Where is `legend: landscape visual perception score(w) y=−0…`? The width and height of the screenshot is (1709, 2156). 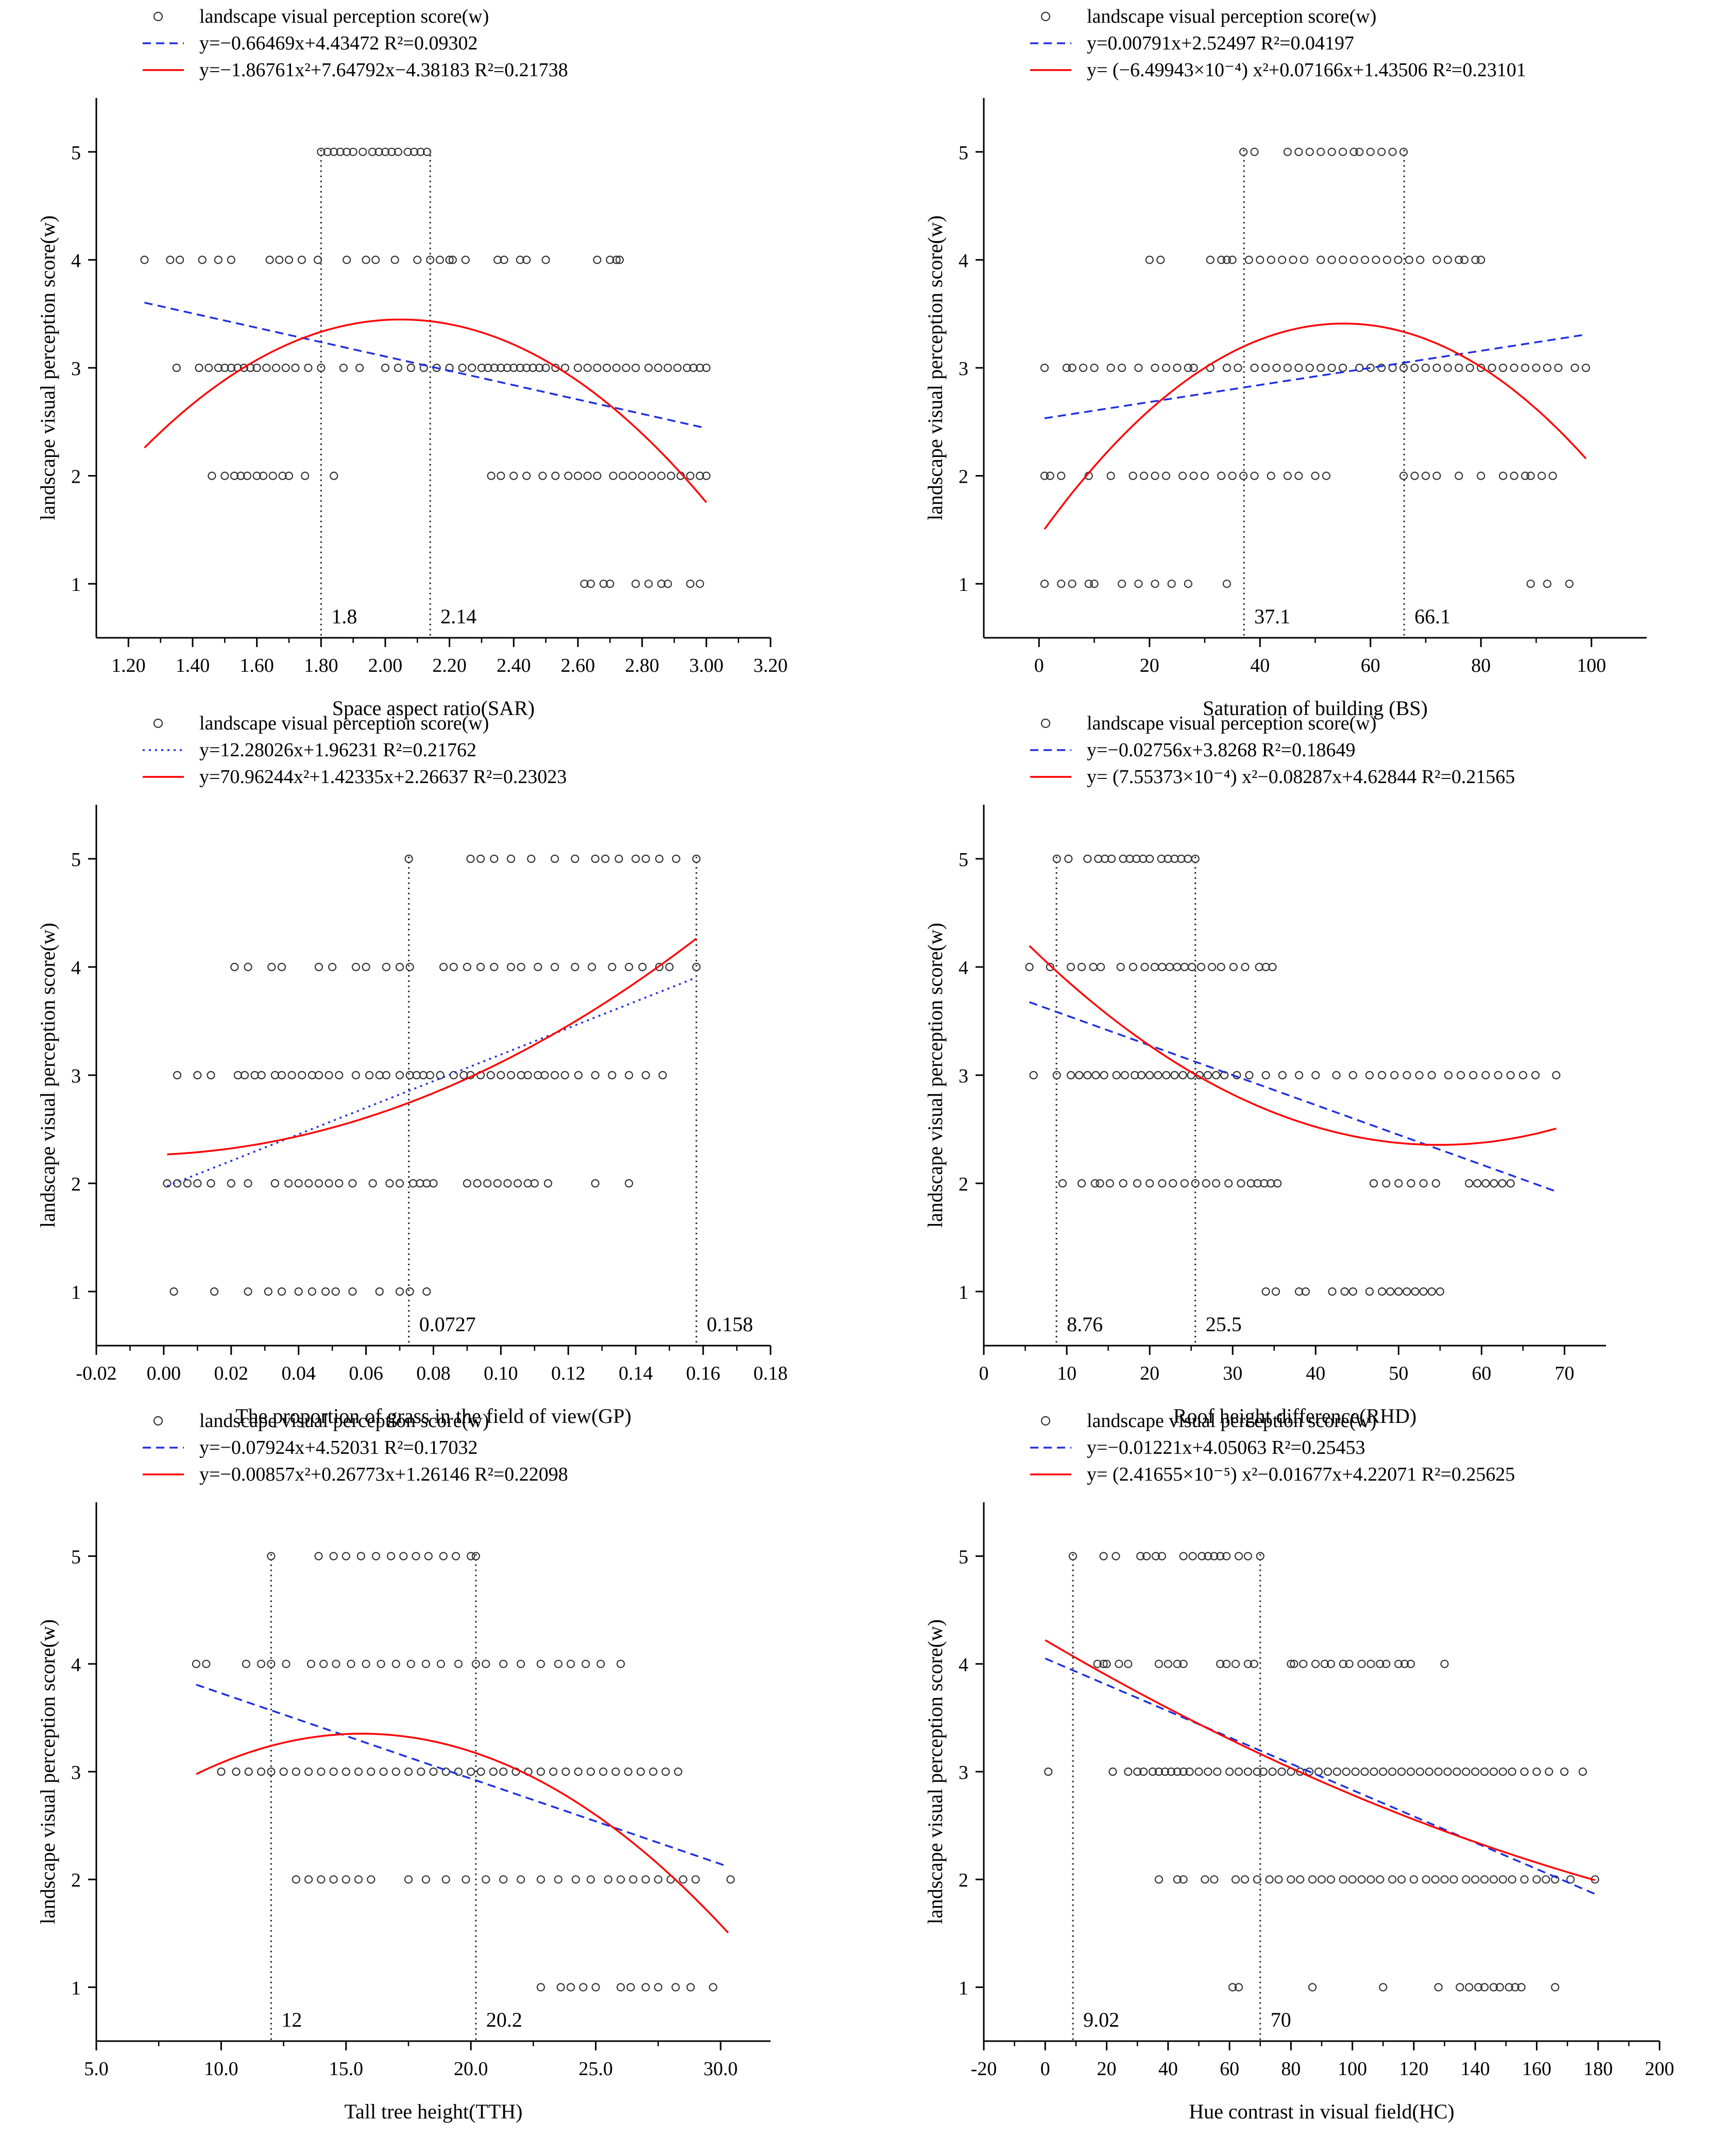
legend: landscape visual perception score(w) y=−0… is located at coordinates (1272, 1447).